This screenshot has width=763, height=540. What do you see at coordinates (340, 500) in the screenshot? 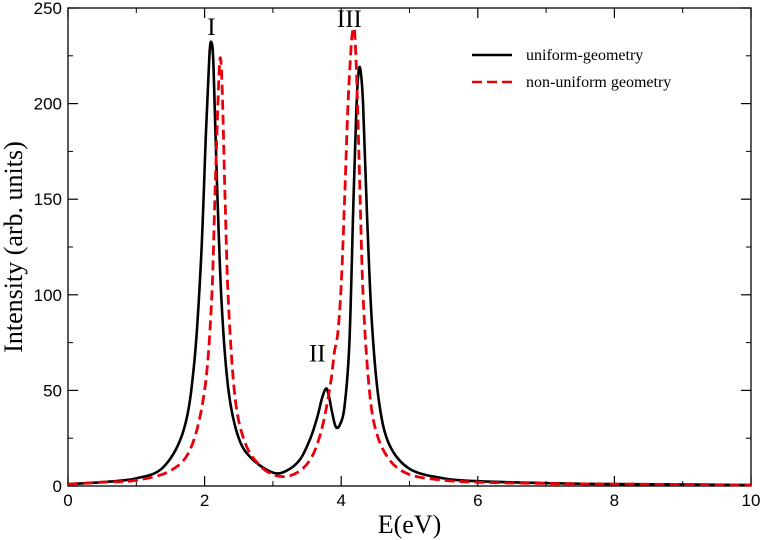
I see `x-tick-label: 4` at bounding box center [340, 500].